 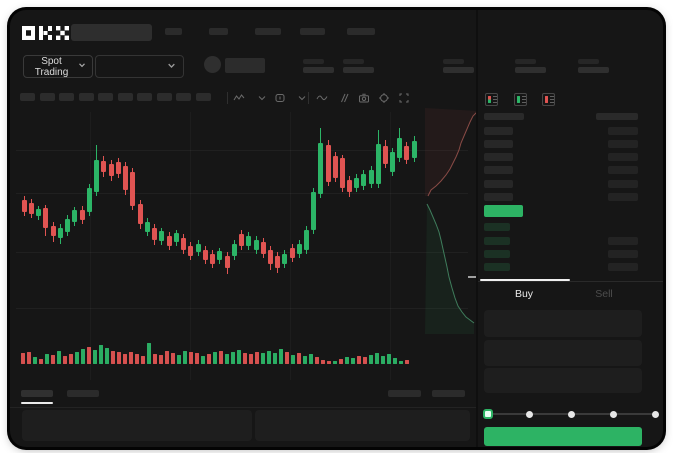 I want to click on chart-interval-icon, so click(x=280, y=98).